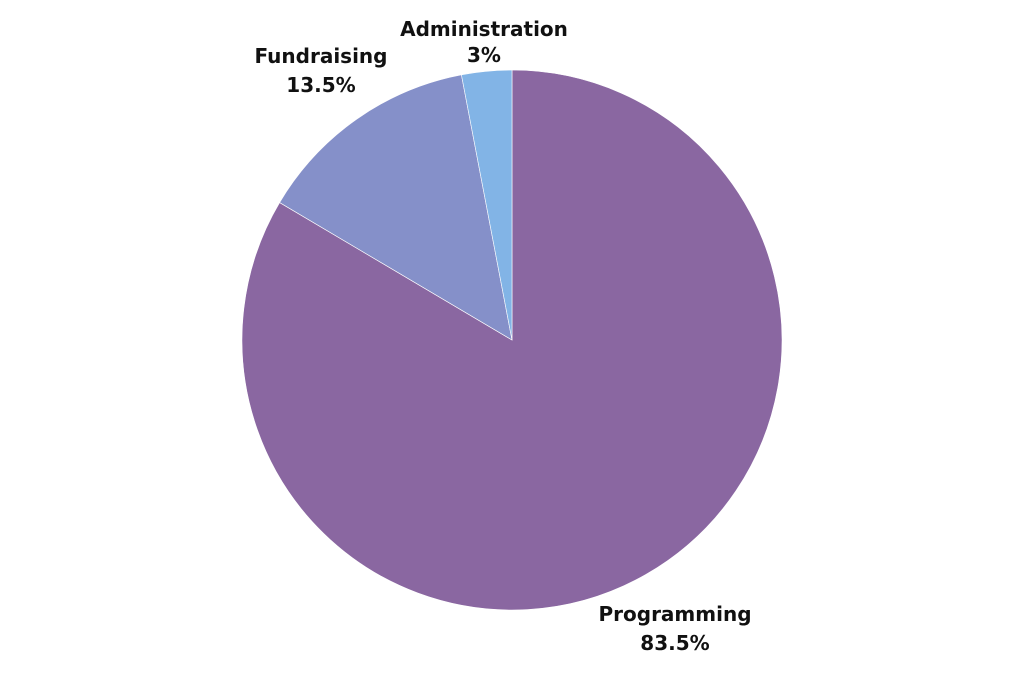 The image size is (1024, 674). Describe the element at coordinates (484, 29) in the screenshot. I see `slice-label-administration: Administration` at that location.